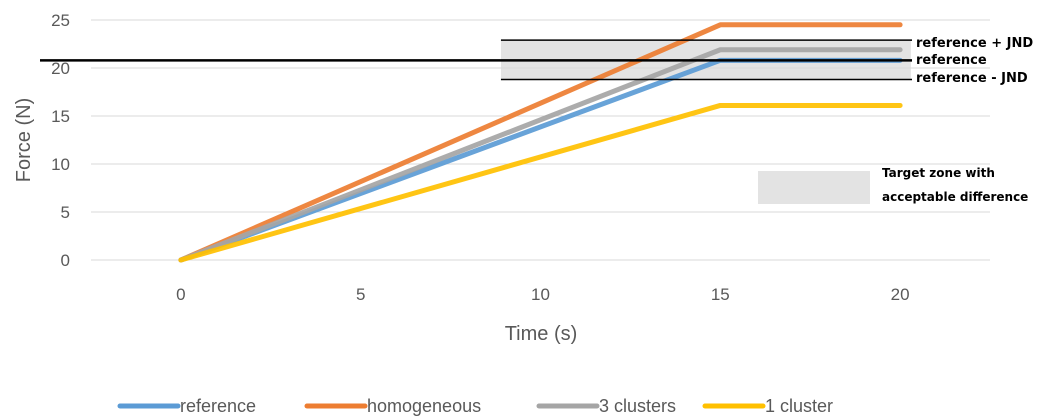 The image size is (1048, 419). I want to click on reference-lines, so click(476, 60).